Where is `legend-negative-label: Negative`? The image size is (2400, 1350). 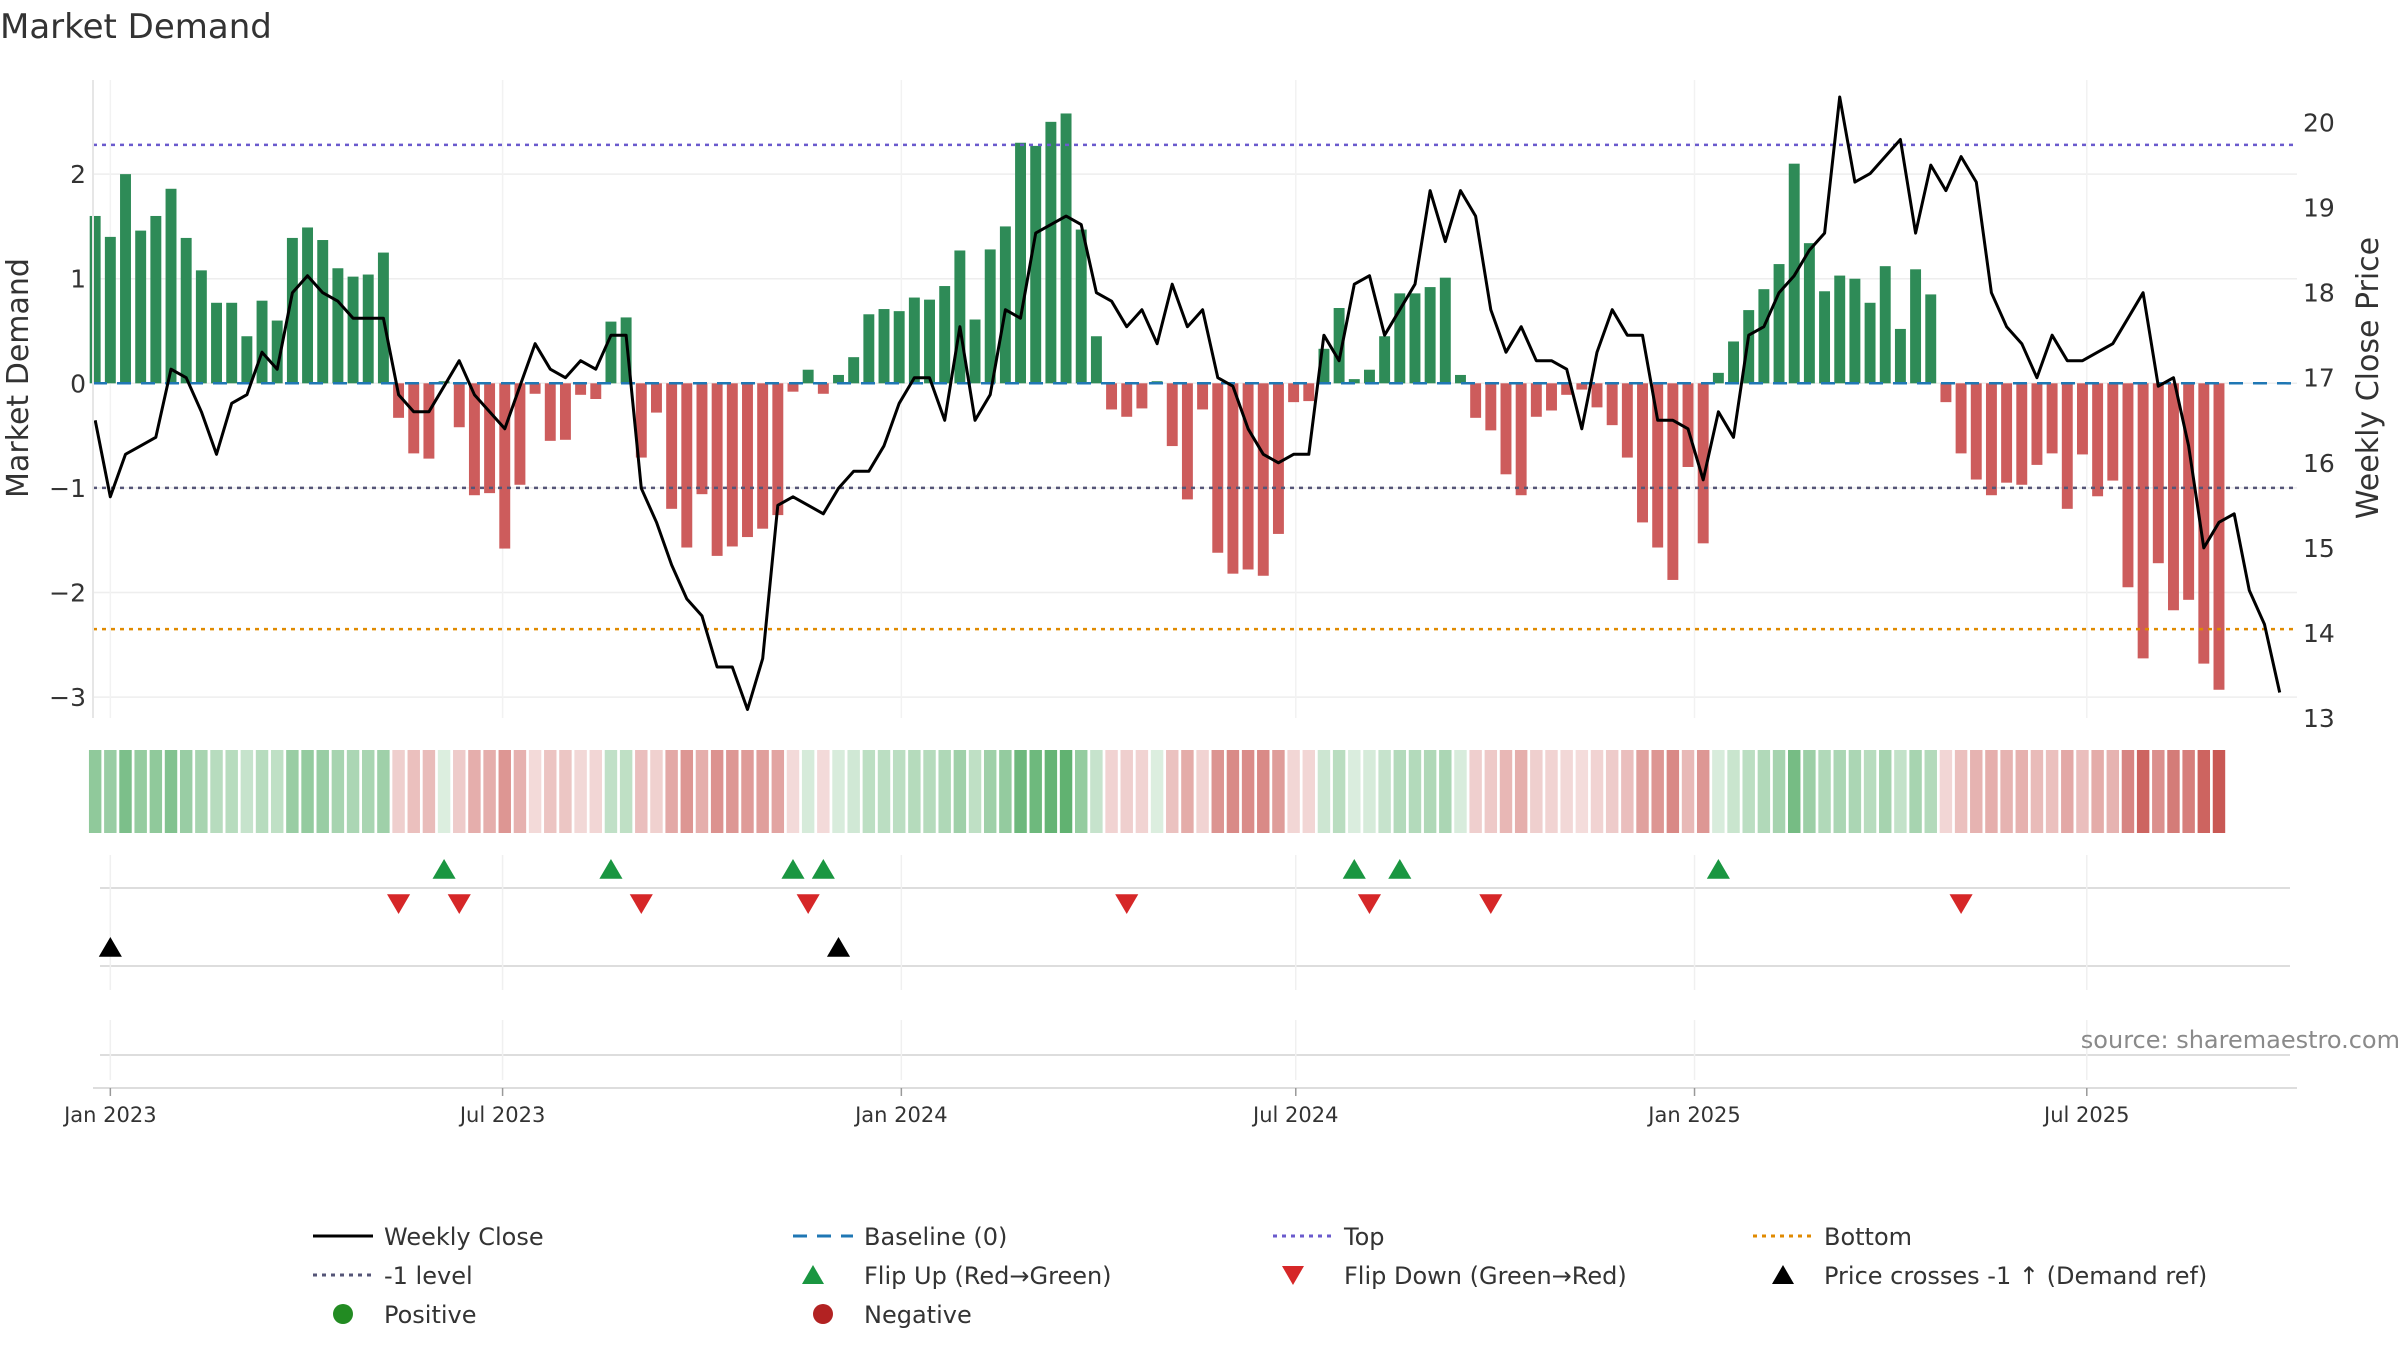 legend-negative-label: Negative is located at coordinates (918, 1315).